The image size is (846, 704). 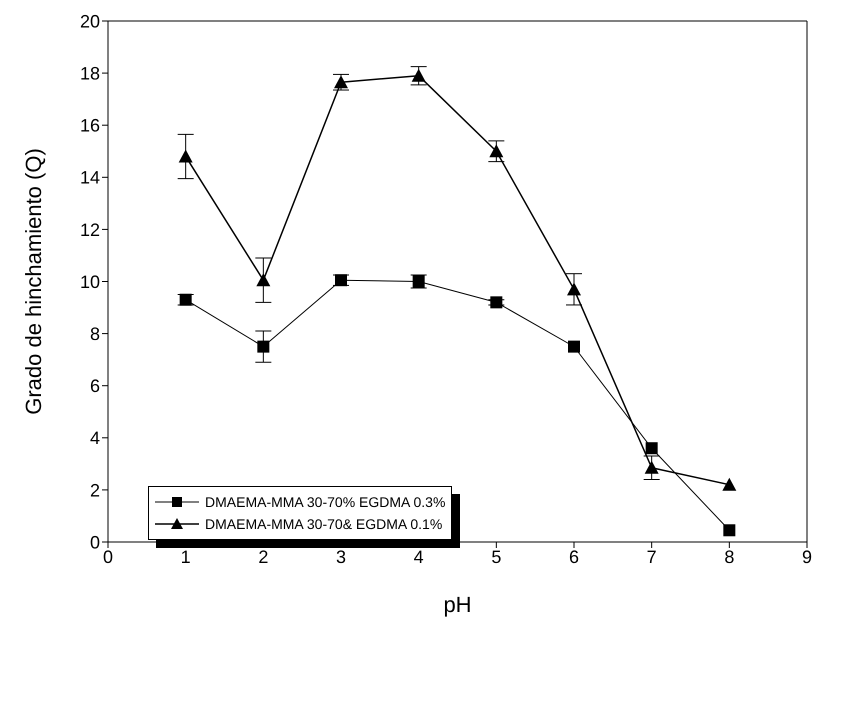 What do you see at coordinates (496, 556) in the screenshot?
I see `x-tick-label: 5` at bounding box center [496, 556].